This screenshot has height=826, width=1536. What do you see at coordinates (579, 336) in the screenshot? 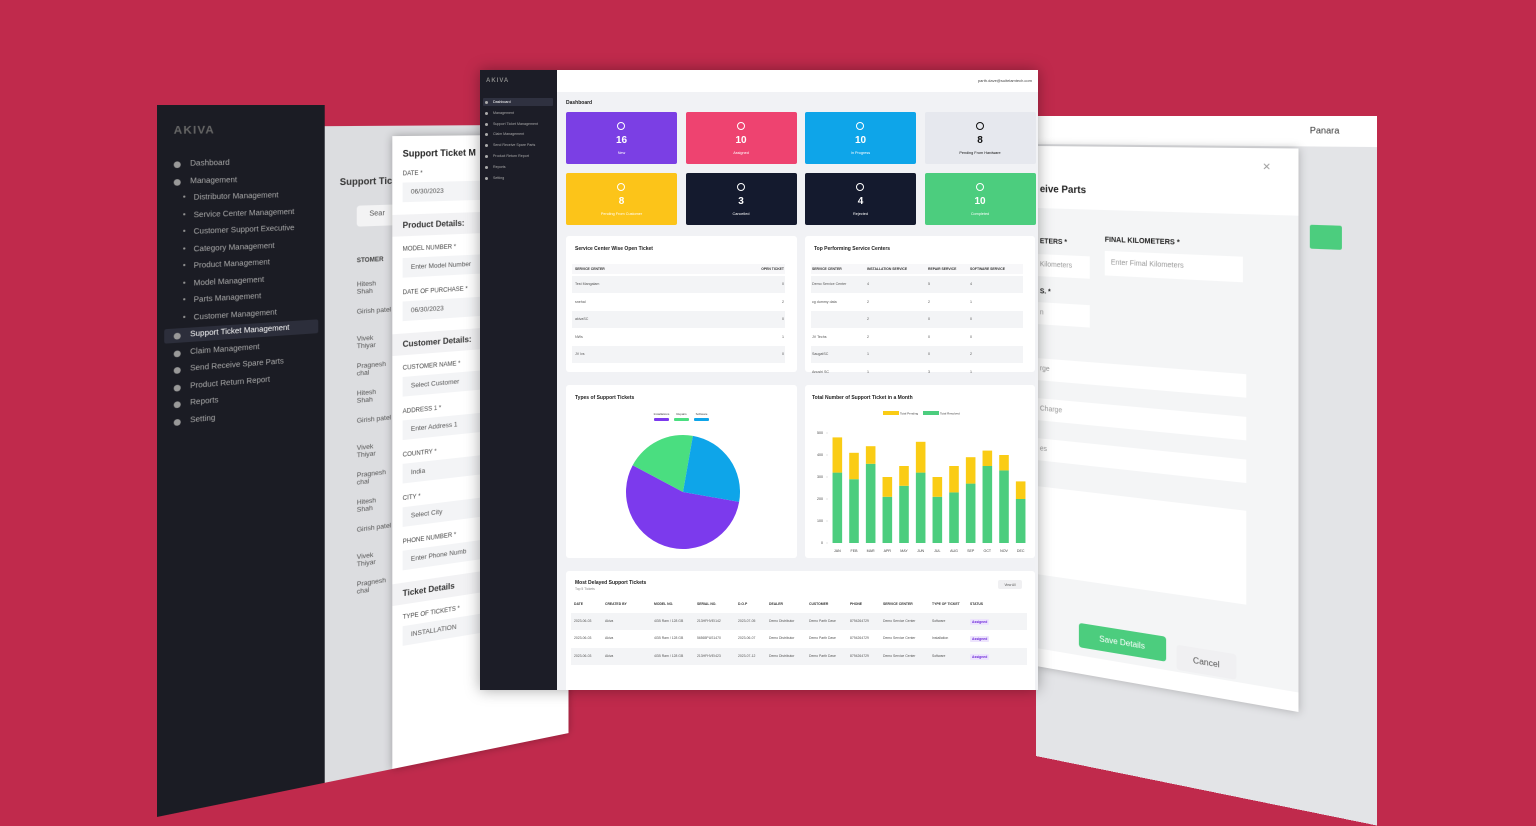
I see `table-cell: NWs` at bounding box center [579, 336].